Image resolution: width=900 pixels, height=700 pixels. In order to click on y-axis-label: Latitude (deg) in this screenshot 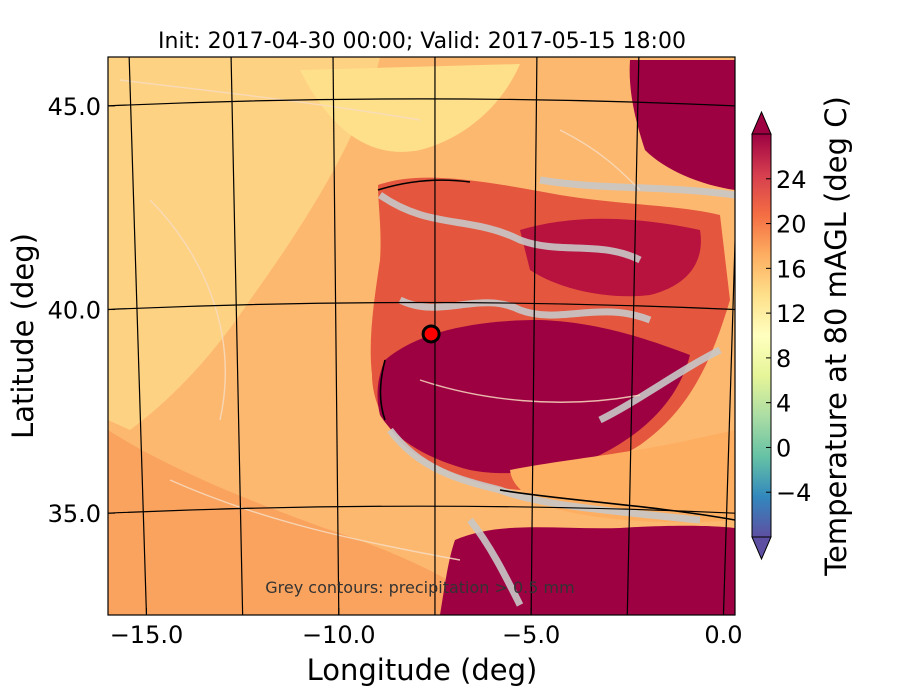, I will do `click(23, 336)`.